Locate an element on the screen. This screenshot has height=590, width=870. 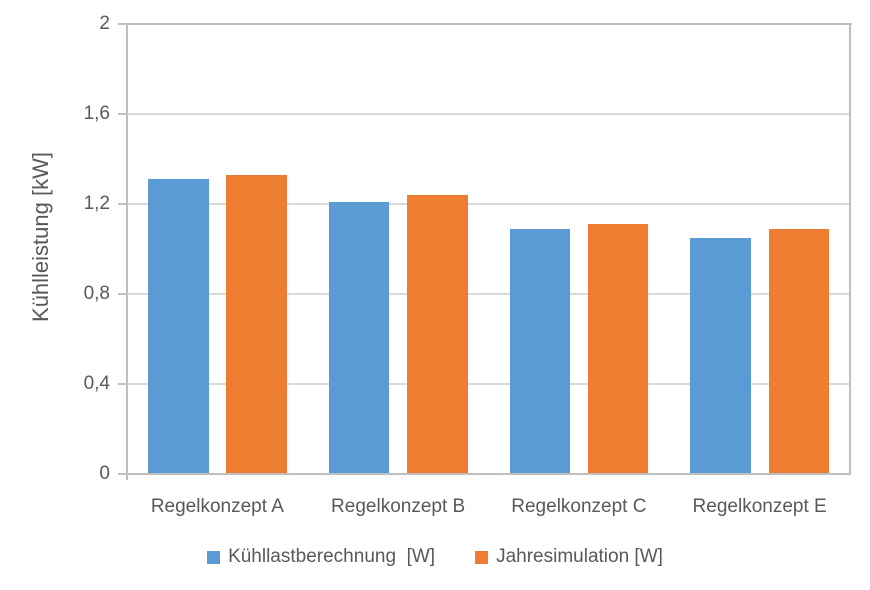
y-axis-line is located at coordinates (127, 251).